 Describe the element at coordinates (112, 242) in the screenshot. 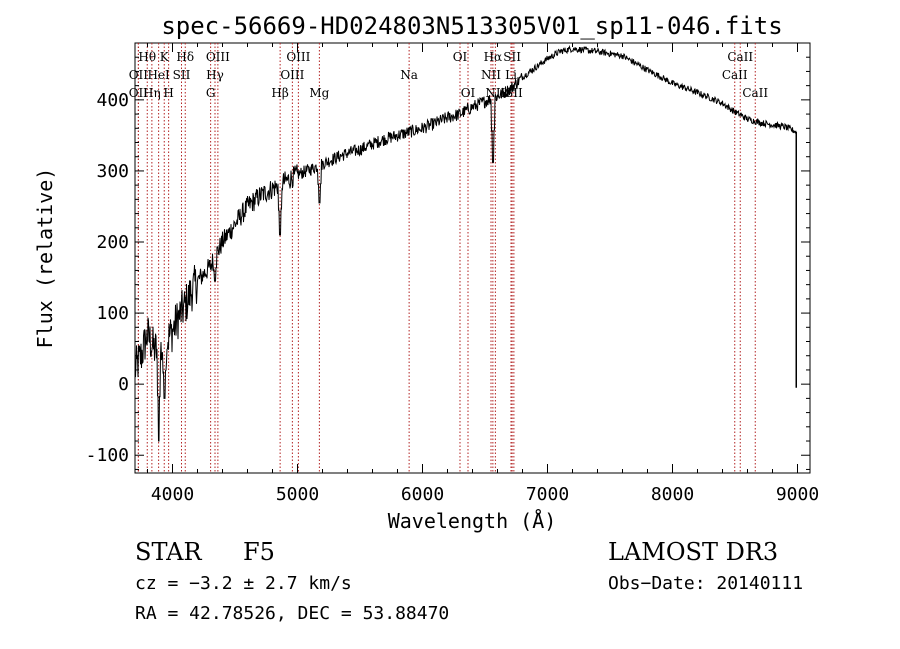

I see `y-tick-label: 200` at that location.